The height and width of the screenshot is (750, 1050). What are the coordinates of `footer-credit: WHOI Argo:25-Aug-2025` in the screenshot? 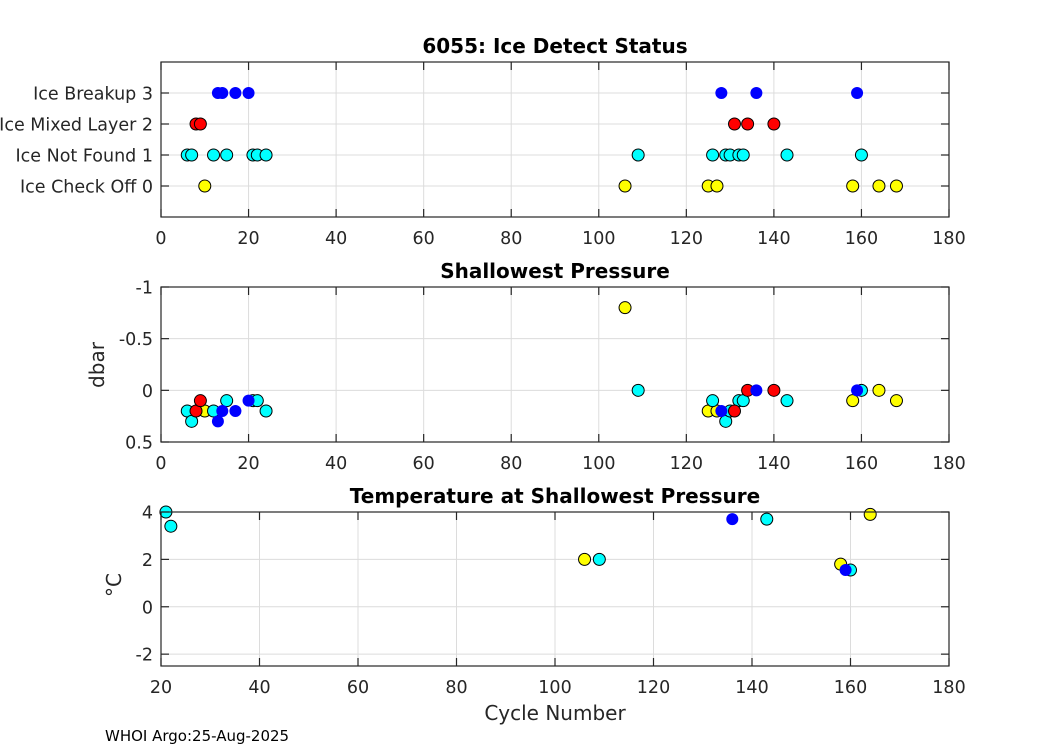 It's located at (197, 736).